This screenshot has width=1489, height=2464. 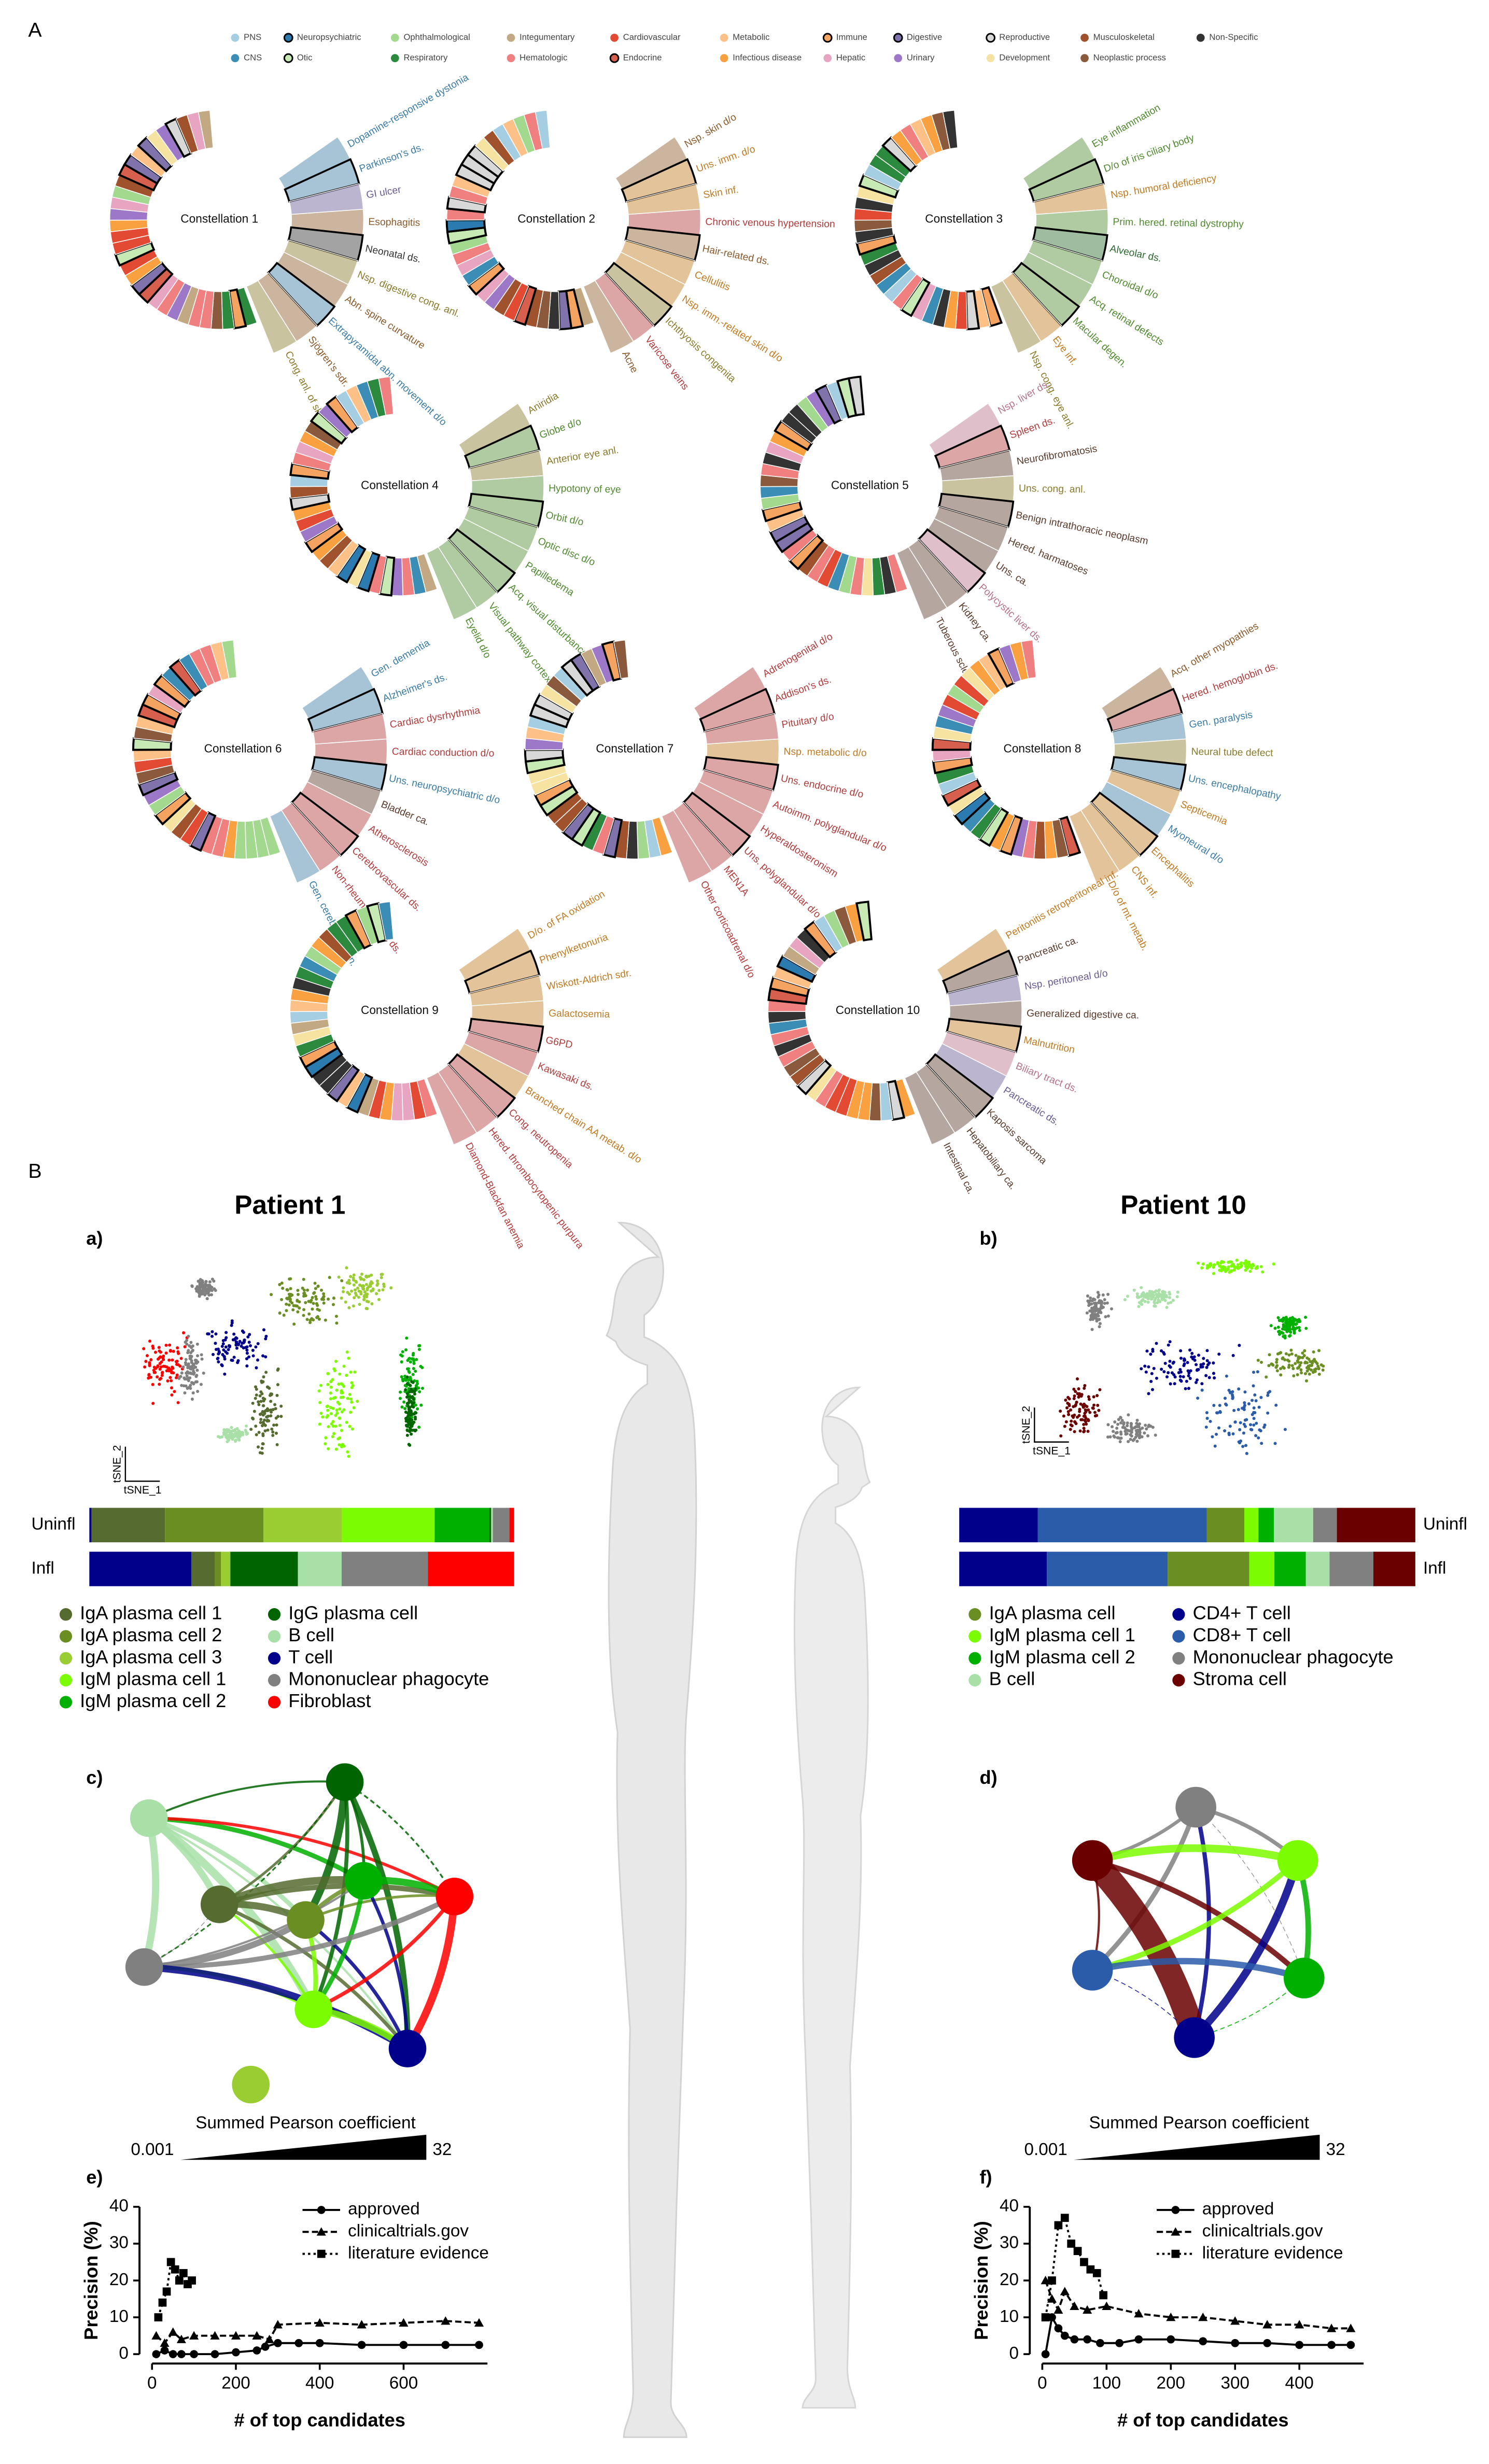 What do you see at coordinates (1293, 1656) in the screenshot?
I see `legend-label: Mononuclear phagocyte` at bounding box center [1293, 1656].